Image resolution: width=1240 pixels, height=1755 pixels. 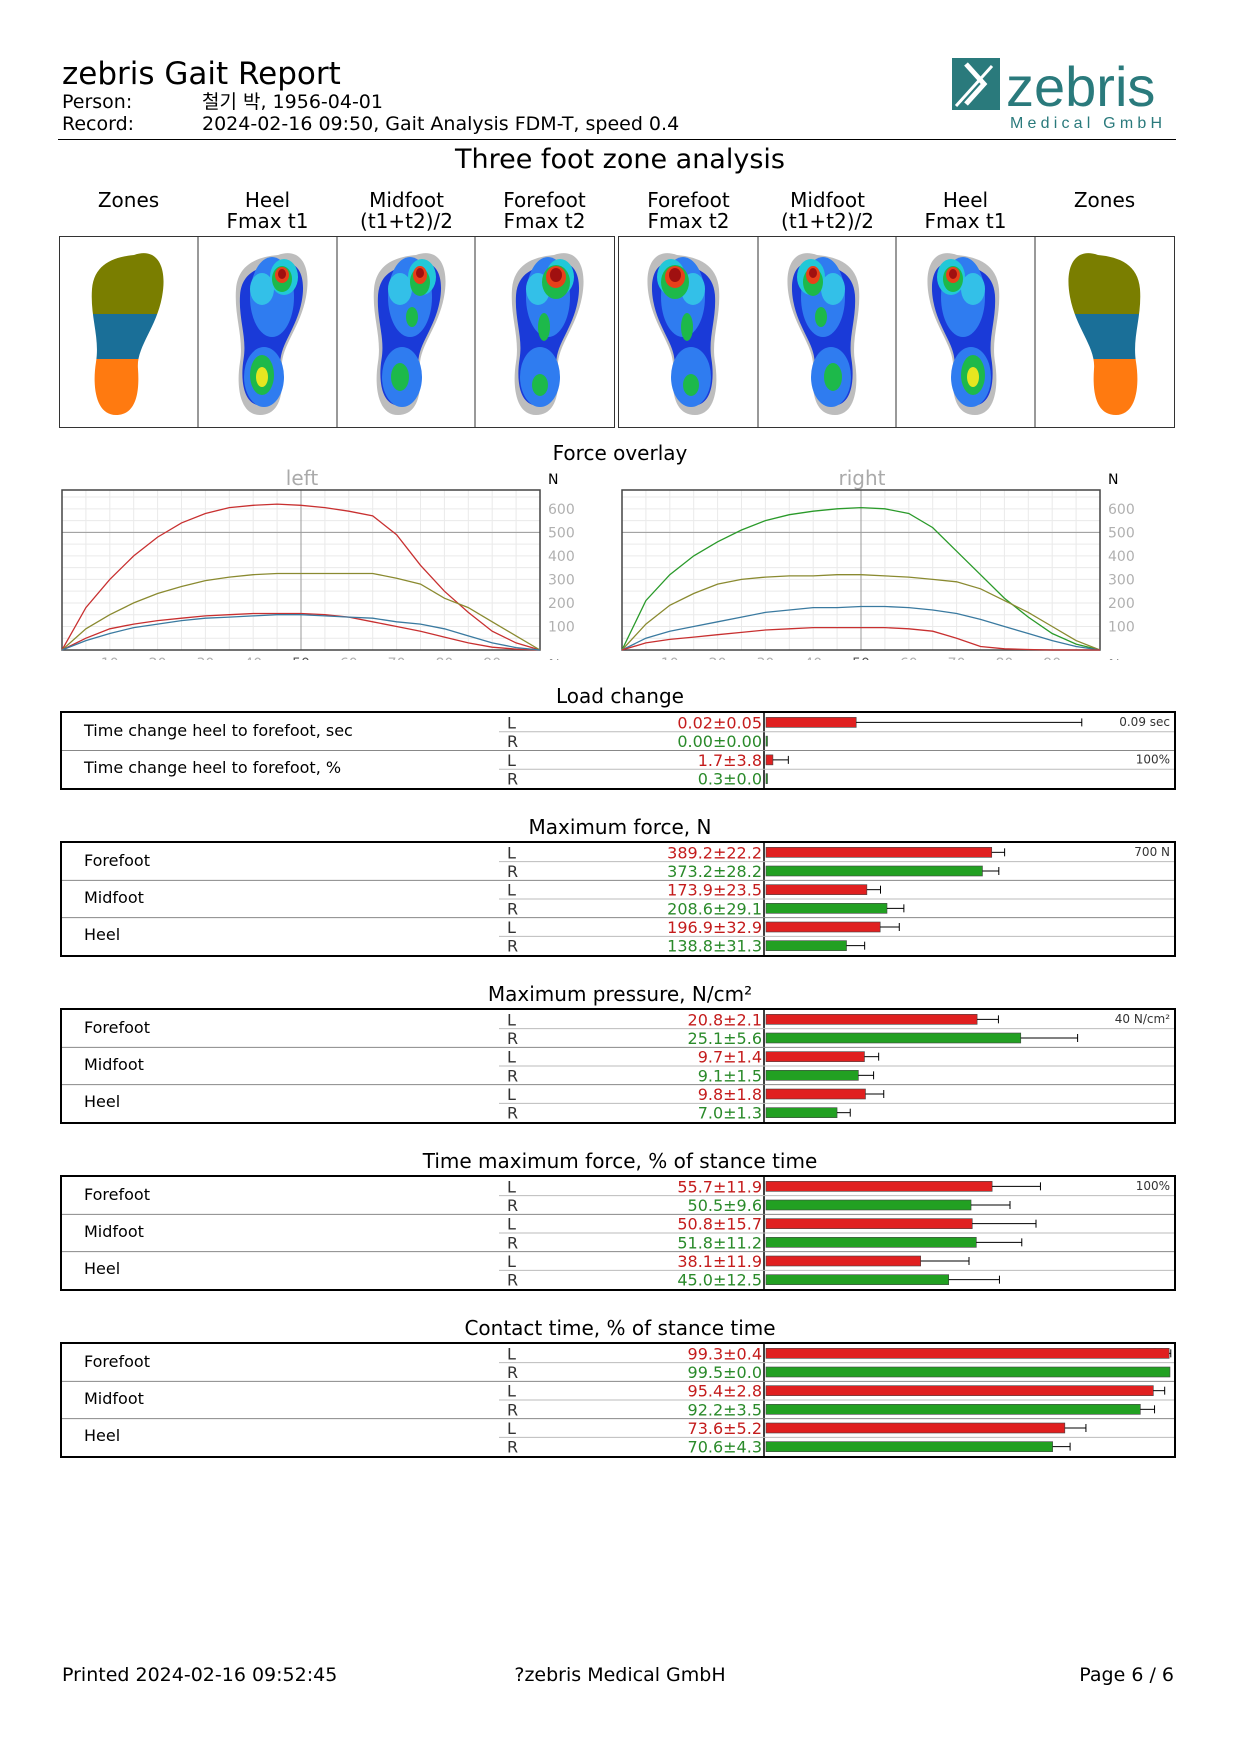 What do you see at coordinates (1080, 87) in the screenshot?
I see `logo-name: zebris` at bounding box center [1080, 87].